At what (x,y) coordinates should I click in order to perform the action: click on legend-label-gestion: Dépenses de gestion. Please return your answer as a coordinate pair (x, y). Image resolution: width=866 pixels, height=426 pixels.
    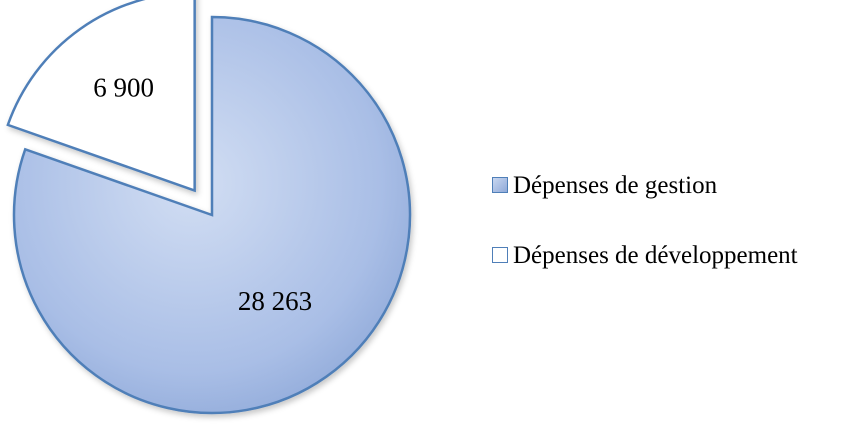
    Looking at the image, I should click on (615, 185).